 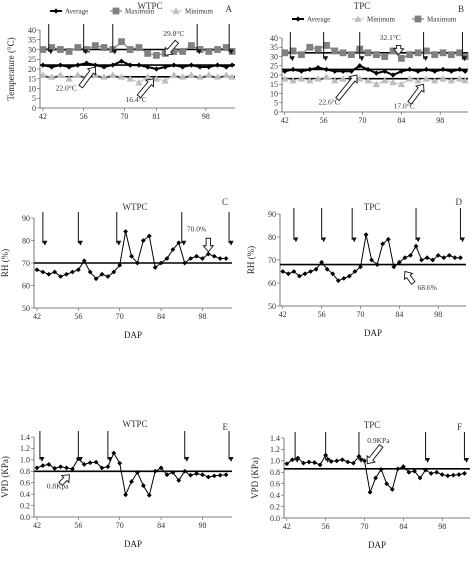 I want to click on x-tick-label: 70, so click(x=365, y=526).